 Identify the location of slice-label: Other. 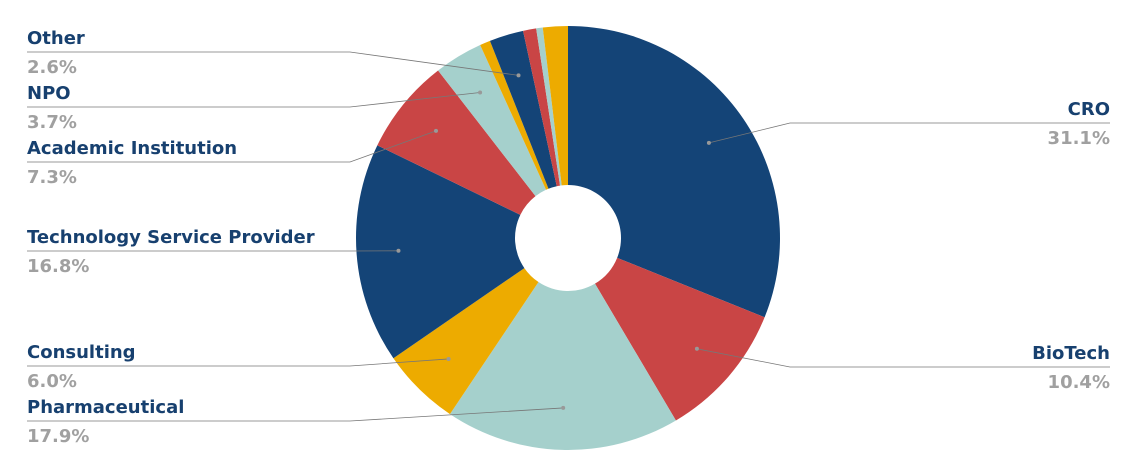
(56, 38).